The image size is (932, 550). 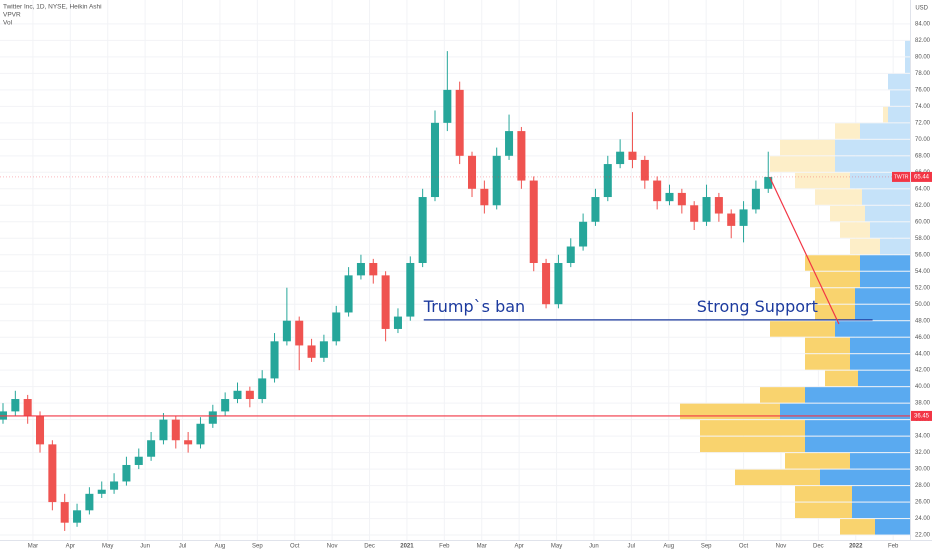 I want to click on y-tick-label: 34.00, so click(x=923, y=437).